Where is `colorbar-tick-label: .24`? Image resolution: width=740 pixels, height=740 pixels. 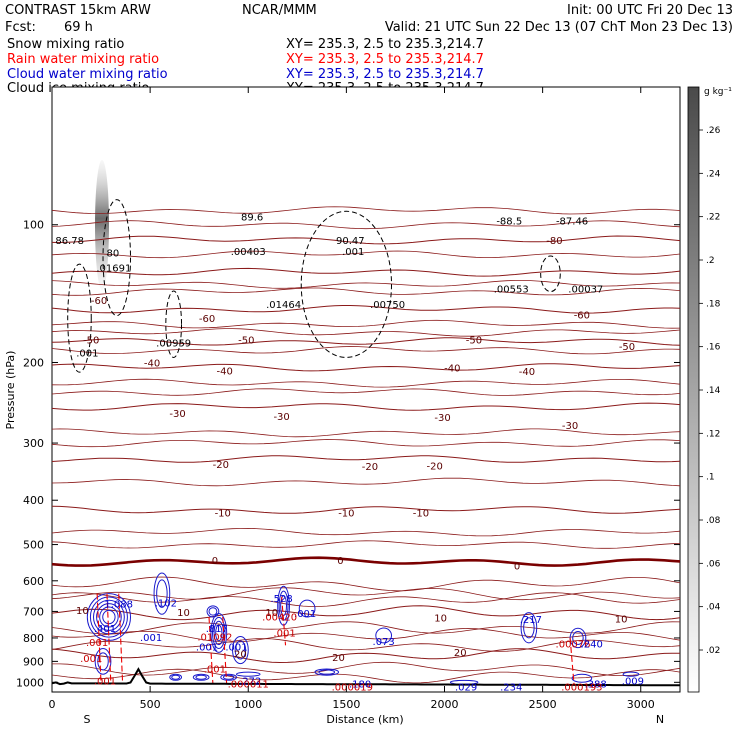 colorbar-tick-label: .24 is located at coordinates (713, 174).